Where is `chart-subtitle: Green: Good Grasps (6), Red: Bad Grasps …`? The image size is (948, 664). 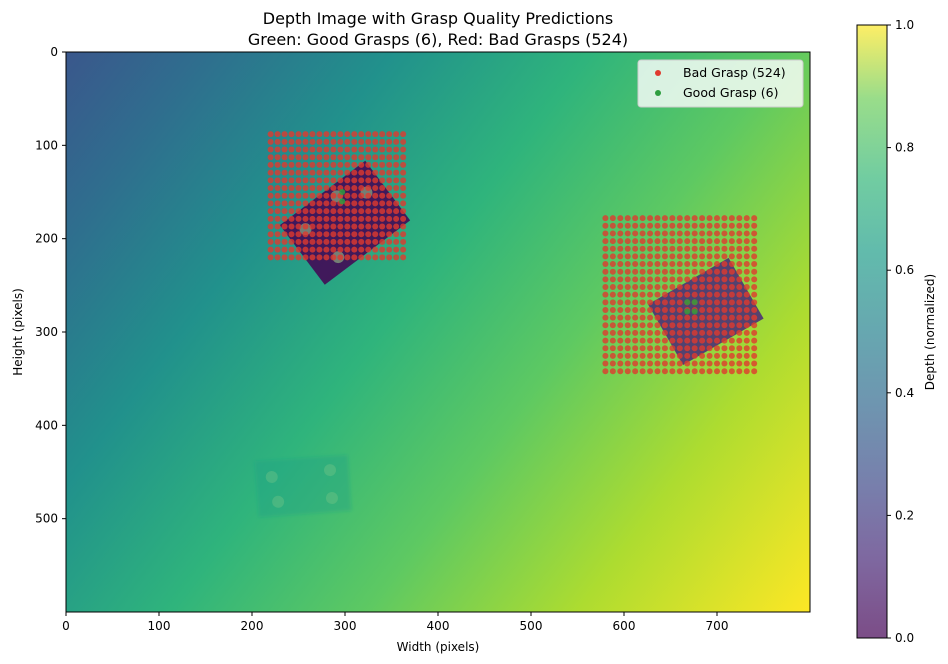
chart-subtitle: Green: Good Grasps (6), Red: Bad Grasps … is located at coordinates (438, 39).